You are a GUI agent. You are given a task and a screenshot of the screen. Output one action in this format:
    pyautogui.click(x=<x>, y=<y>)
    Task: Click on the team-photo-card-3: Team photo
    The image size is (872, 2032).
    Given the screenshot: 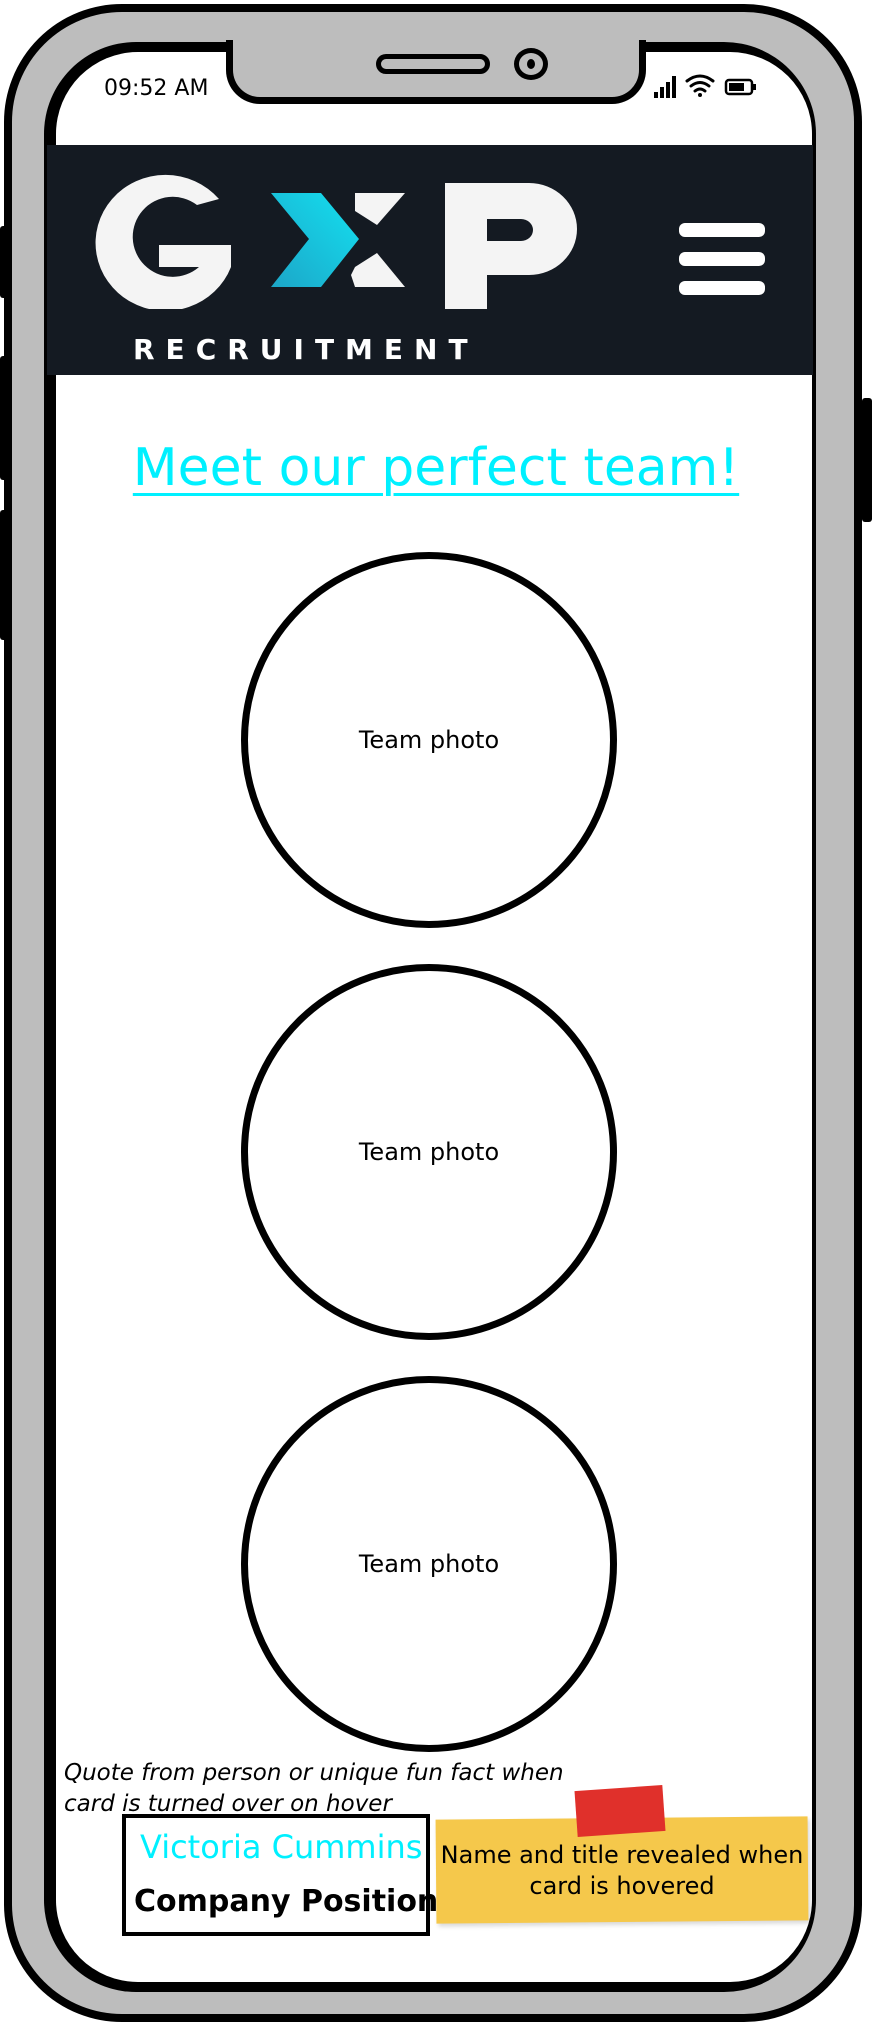 What is the action you would take?
    pyautogui.click(x=429, y=1564)
    